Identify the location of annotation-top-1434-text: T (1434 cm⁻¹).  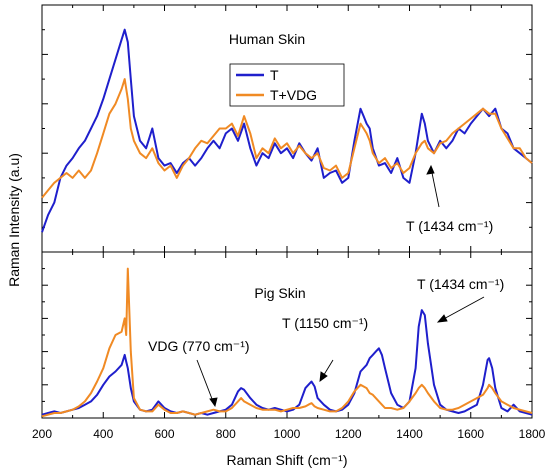
(449, 226).